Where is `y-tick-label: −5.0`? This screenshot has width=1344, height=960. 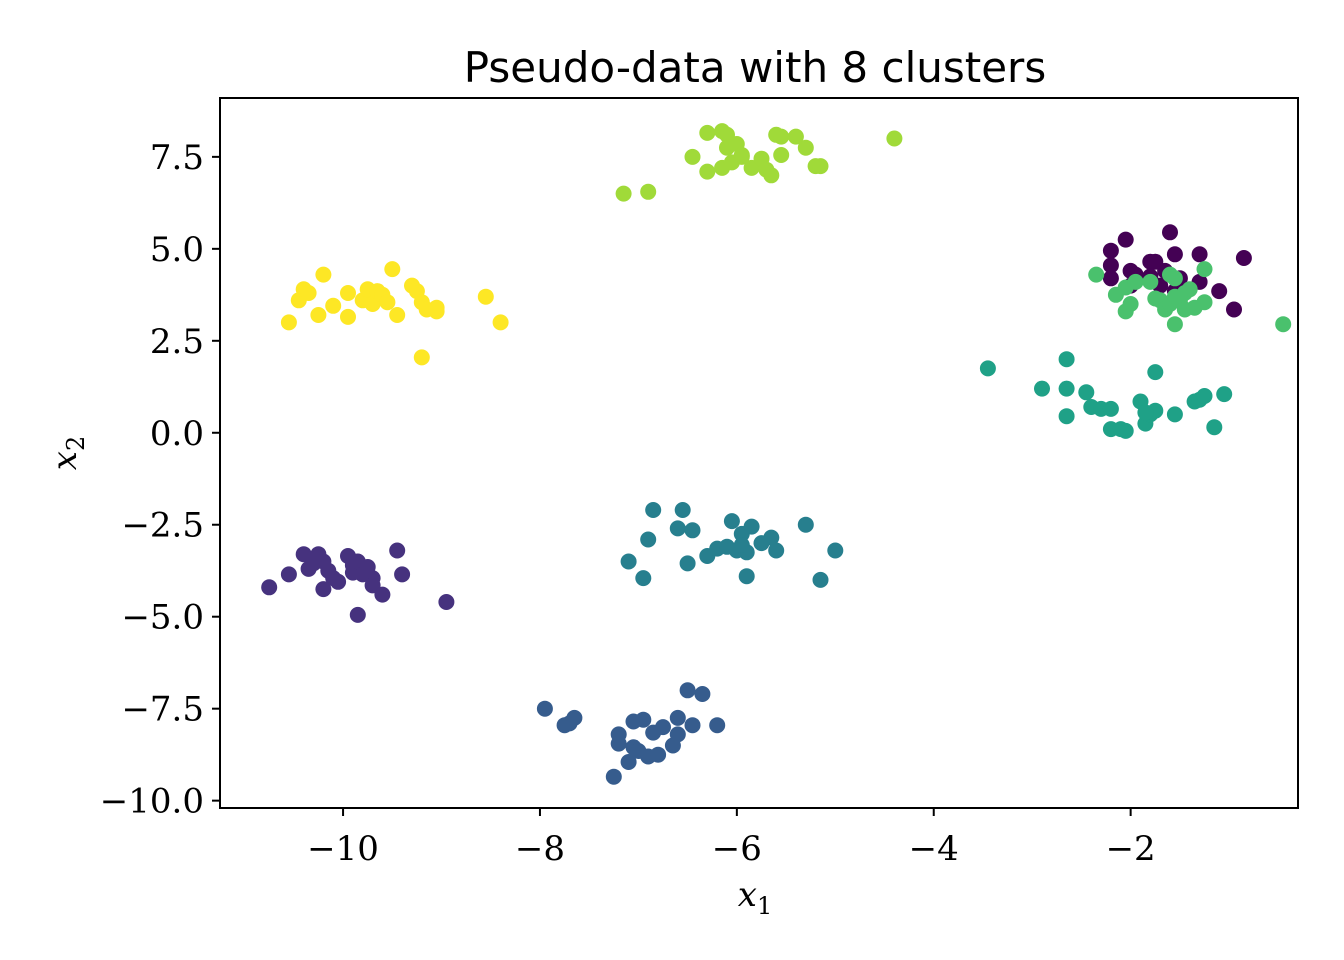 y-tick-label: −5.0 is located at coordinates (162, 618).